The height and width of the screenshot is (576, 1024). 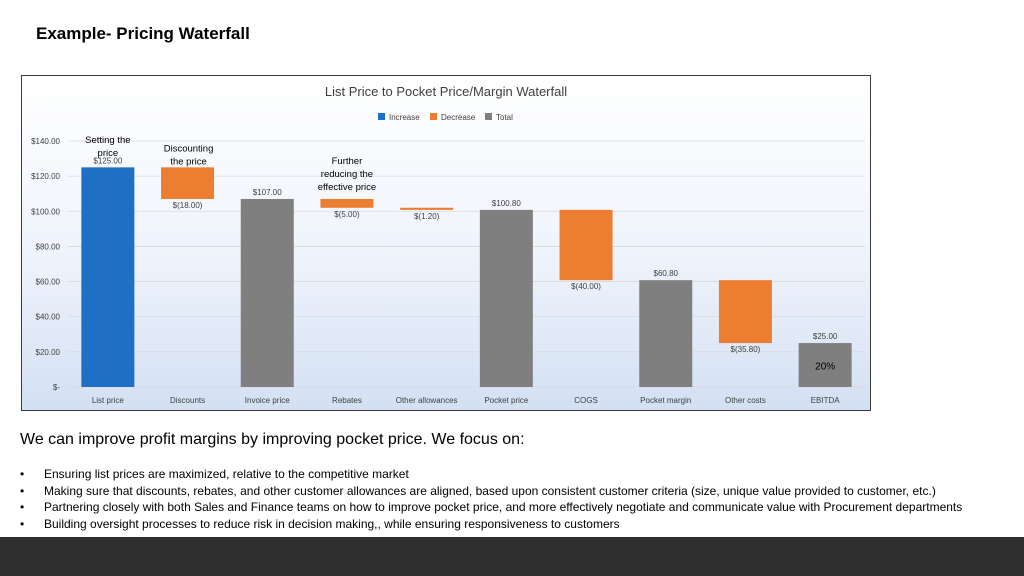 What do you see at coordinates (107, 160) in the screenshot?
I see `data-label-list-price: $125.00` at bounding box center [107, 160].